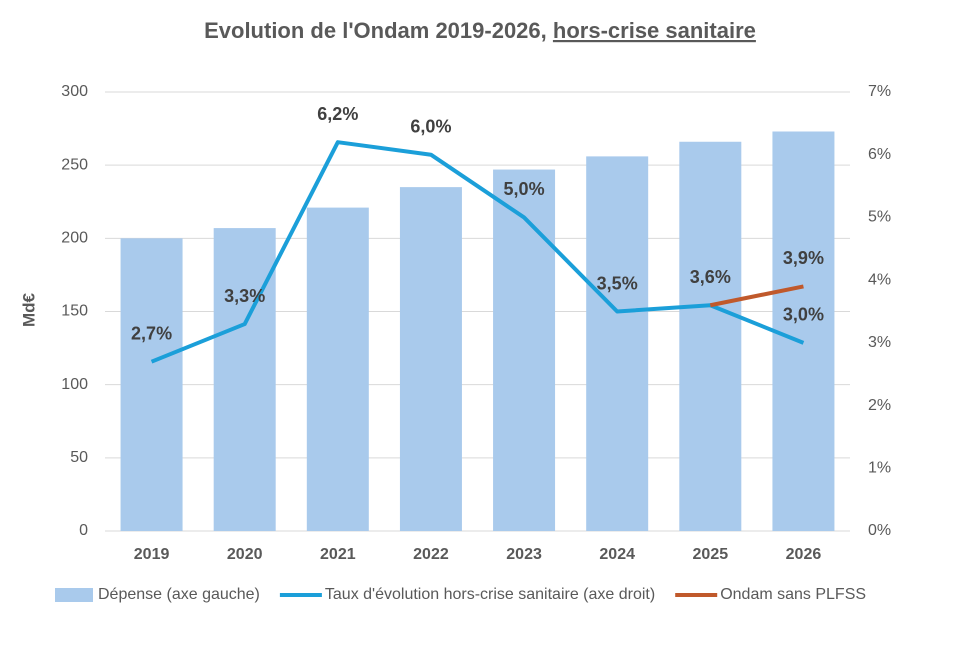  What do you see at coordinates (74, 91) in the screenshot?
I see `y-tick-label: 300` at bounding box center [74, 91].